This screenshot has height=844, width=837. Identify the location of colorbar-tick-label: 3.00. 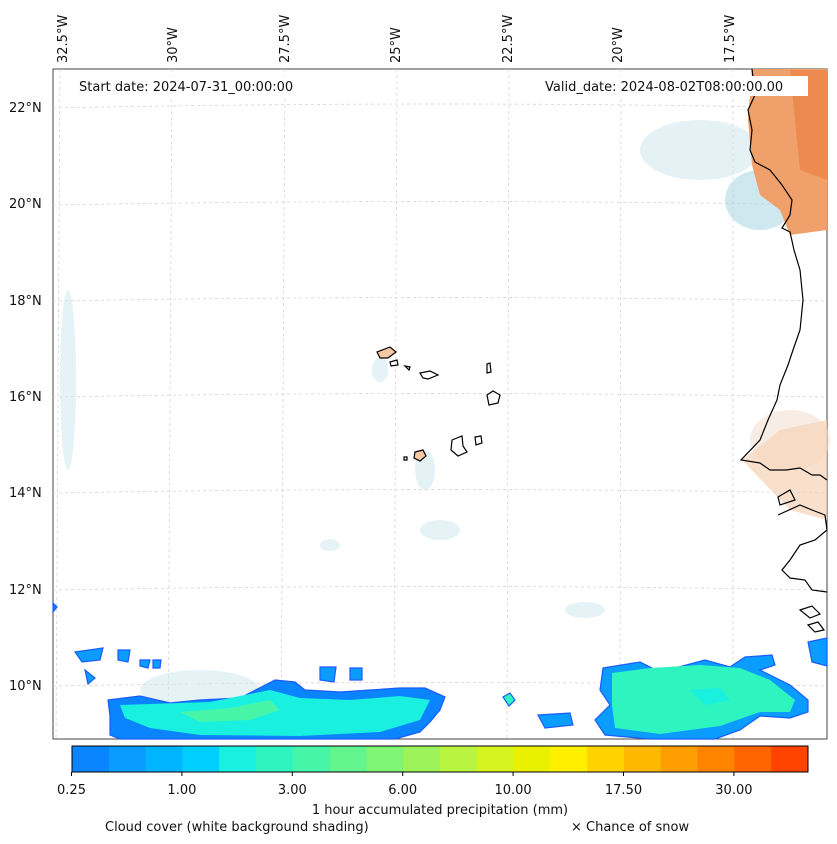
(292, 790).